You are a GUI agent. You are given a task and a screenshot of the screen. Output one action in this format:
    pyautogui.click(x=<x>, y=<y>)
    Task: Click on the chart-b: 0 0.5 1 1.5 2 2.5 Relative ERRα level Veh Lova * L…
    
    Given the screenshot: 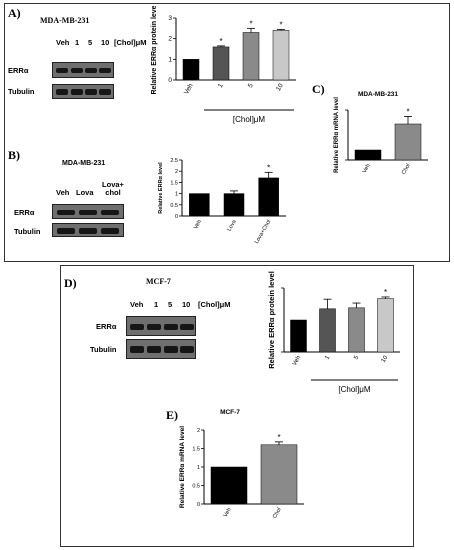 What is the action you would take?
    pyautogui.click(x=222, y=201)
    